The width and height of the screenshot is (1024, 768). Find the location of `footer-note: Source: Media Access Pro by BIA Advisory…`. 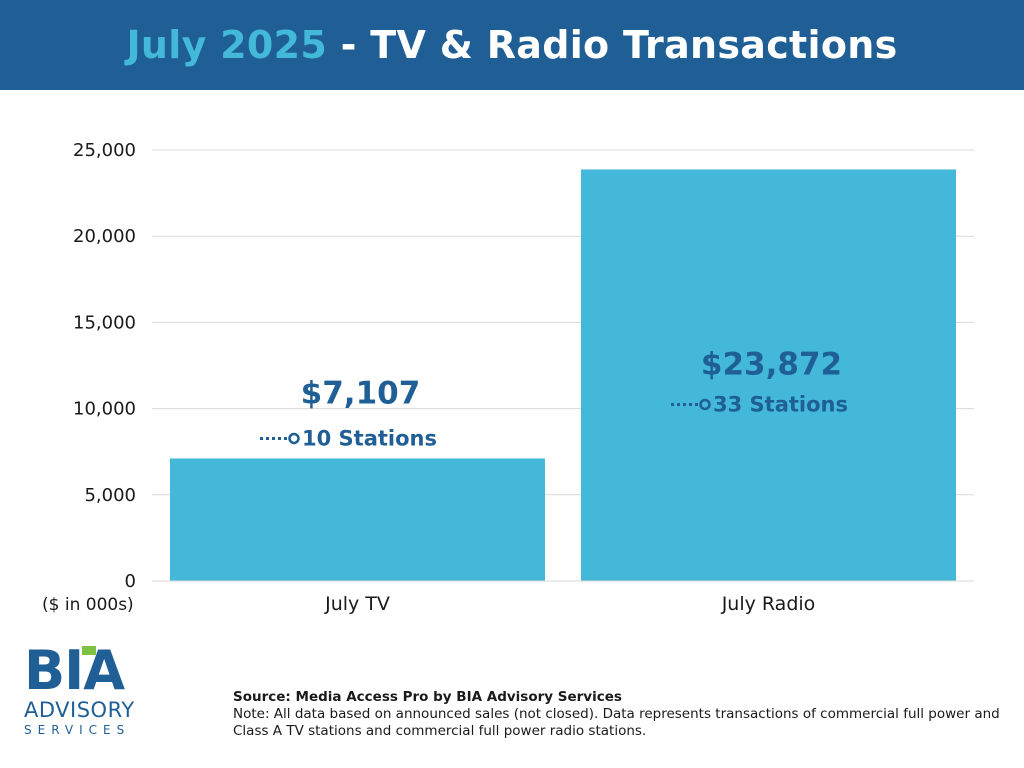

footer-note: Source: Media Access Pro by BIA Advisory… is located at coordinates (618, 714).